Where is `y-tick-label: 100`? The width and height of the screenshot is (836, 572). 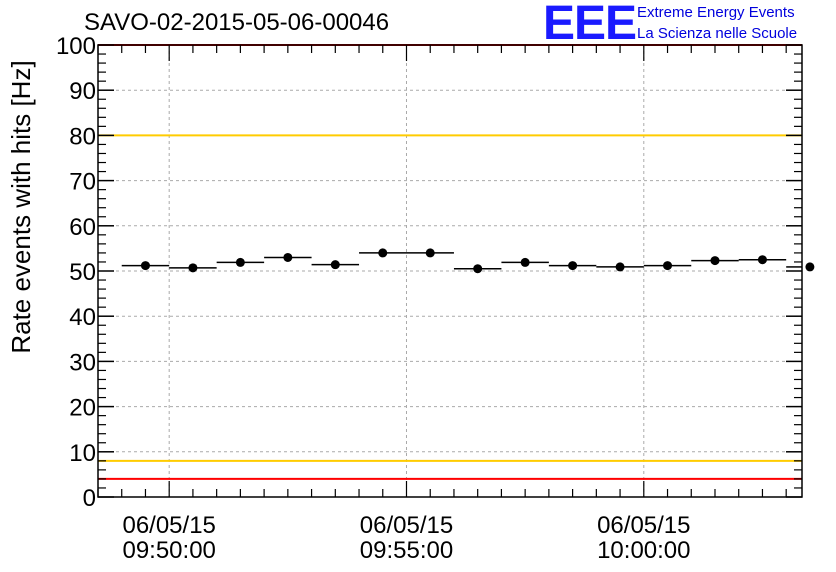 y-tick-label: 100 is located at coordinates (76, 46).